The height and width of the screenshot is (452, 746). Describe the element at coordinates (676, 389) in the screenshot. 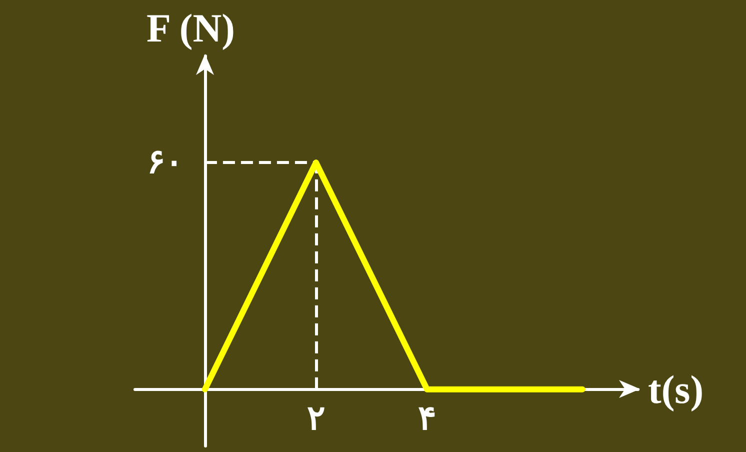

I see `x-axis-title: t(s)` at that location.